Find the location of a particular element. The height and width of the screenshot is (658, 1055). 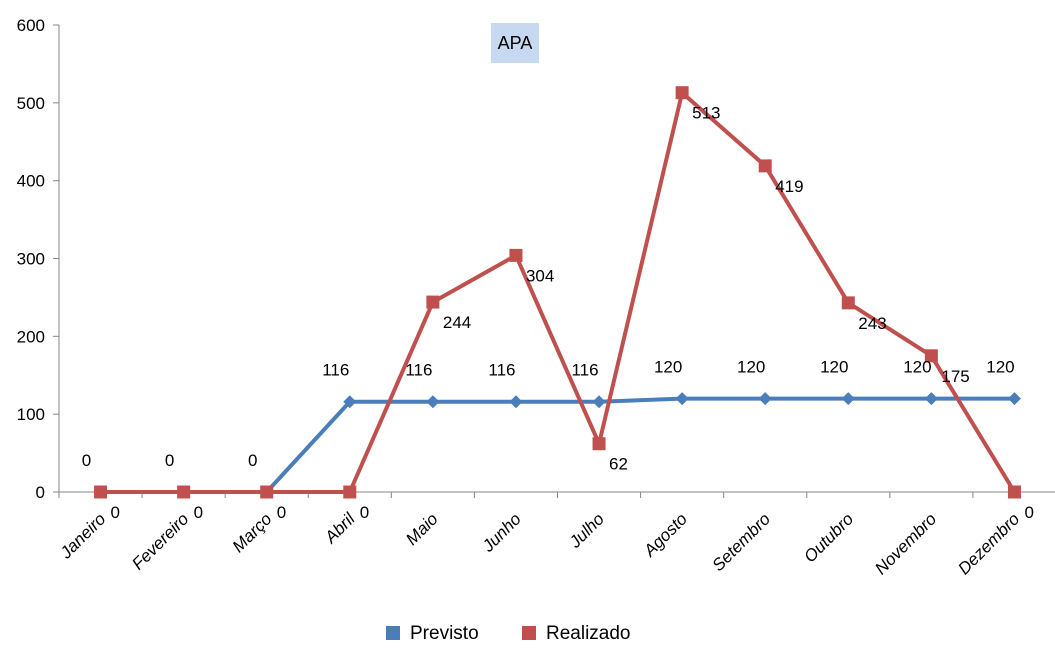

y-tick-label: 0 is located at coordinates (40, 492).